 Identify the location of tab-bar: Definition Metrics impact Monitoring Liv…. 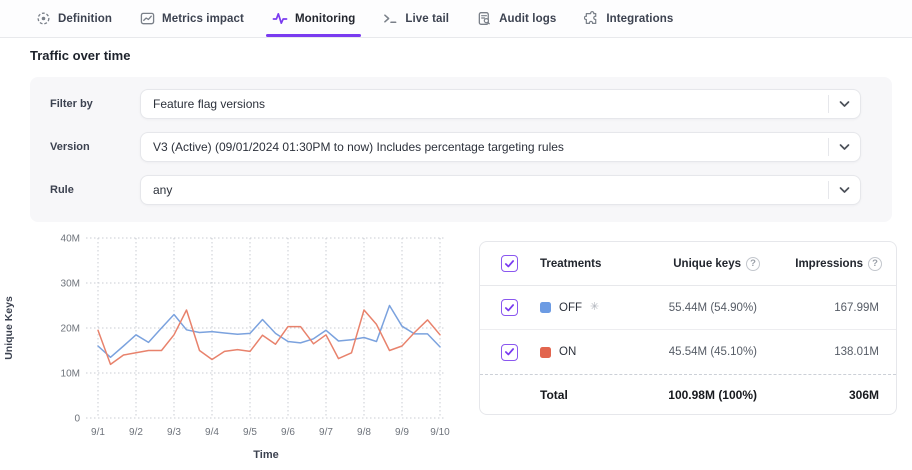
(456, 19).